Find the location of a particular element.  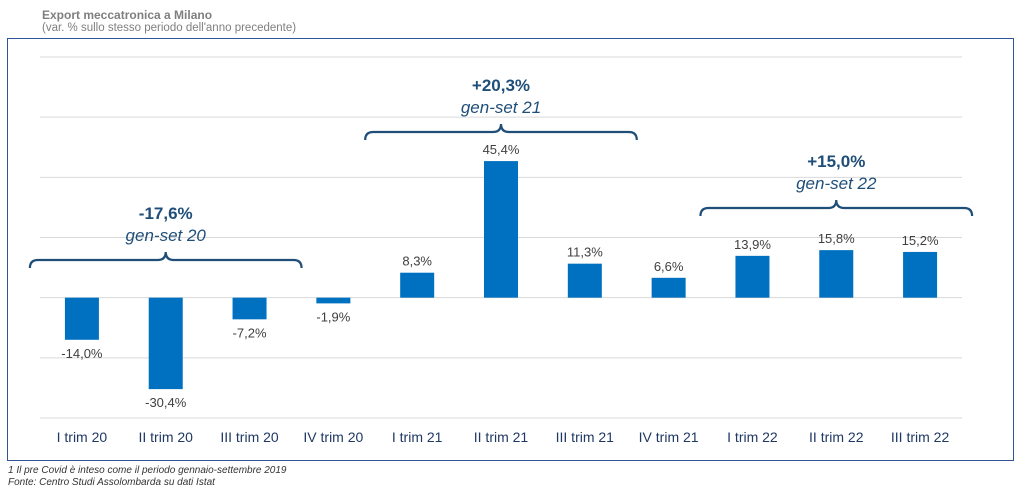

value-label: -7,2% is located at coordinates (250, 332).